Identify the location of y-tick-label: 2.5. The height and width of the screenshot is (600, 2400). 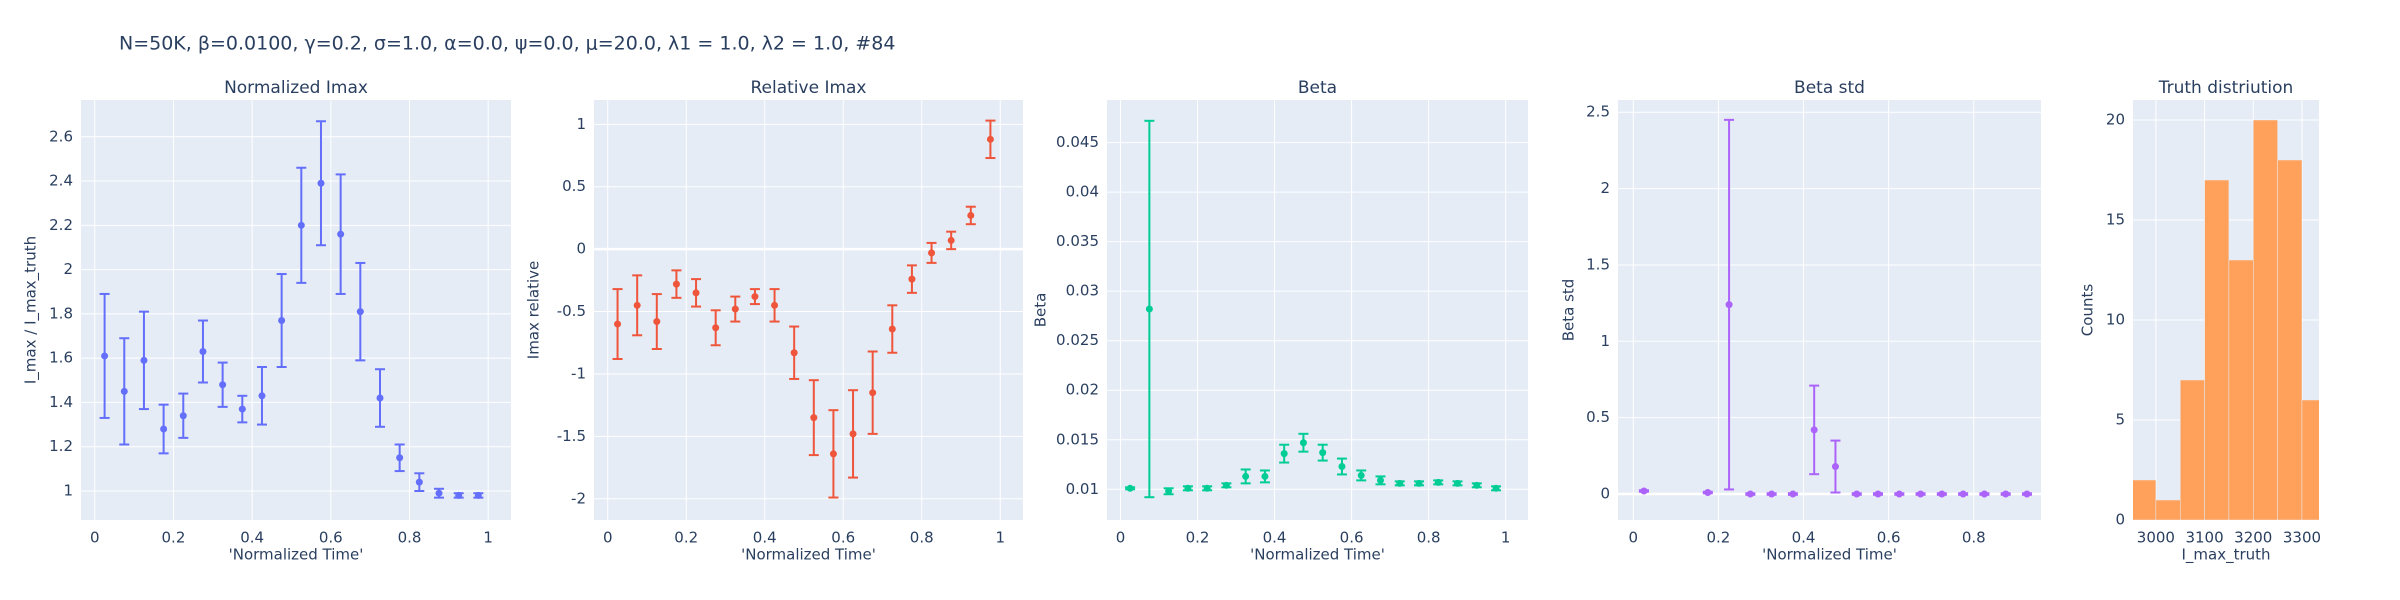
(1598, 112).